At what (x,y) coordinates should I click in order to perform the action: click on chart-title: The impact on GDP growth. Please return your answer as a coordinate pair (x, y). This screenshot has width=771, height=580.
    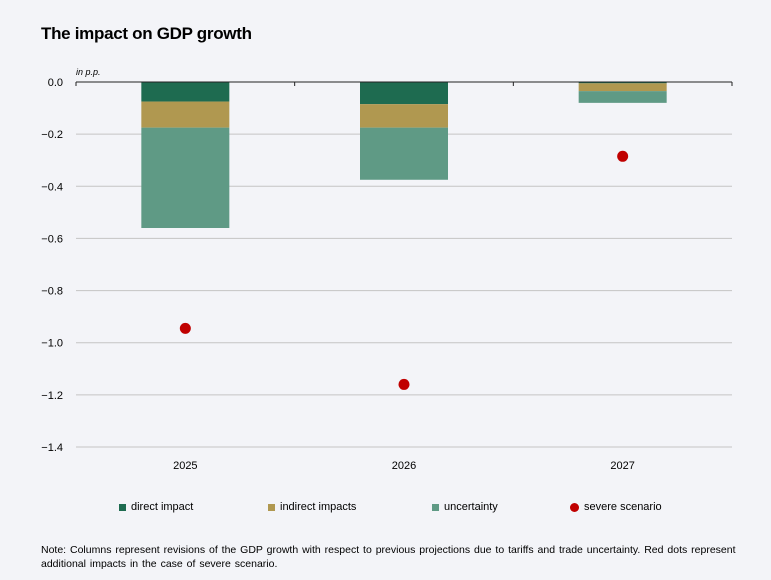
    Looking at the image, I should click on (146, 33).